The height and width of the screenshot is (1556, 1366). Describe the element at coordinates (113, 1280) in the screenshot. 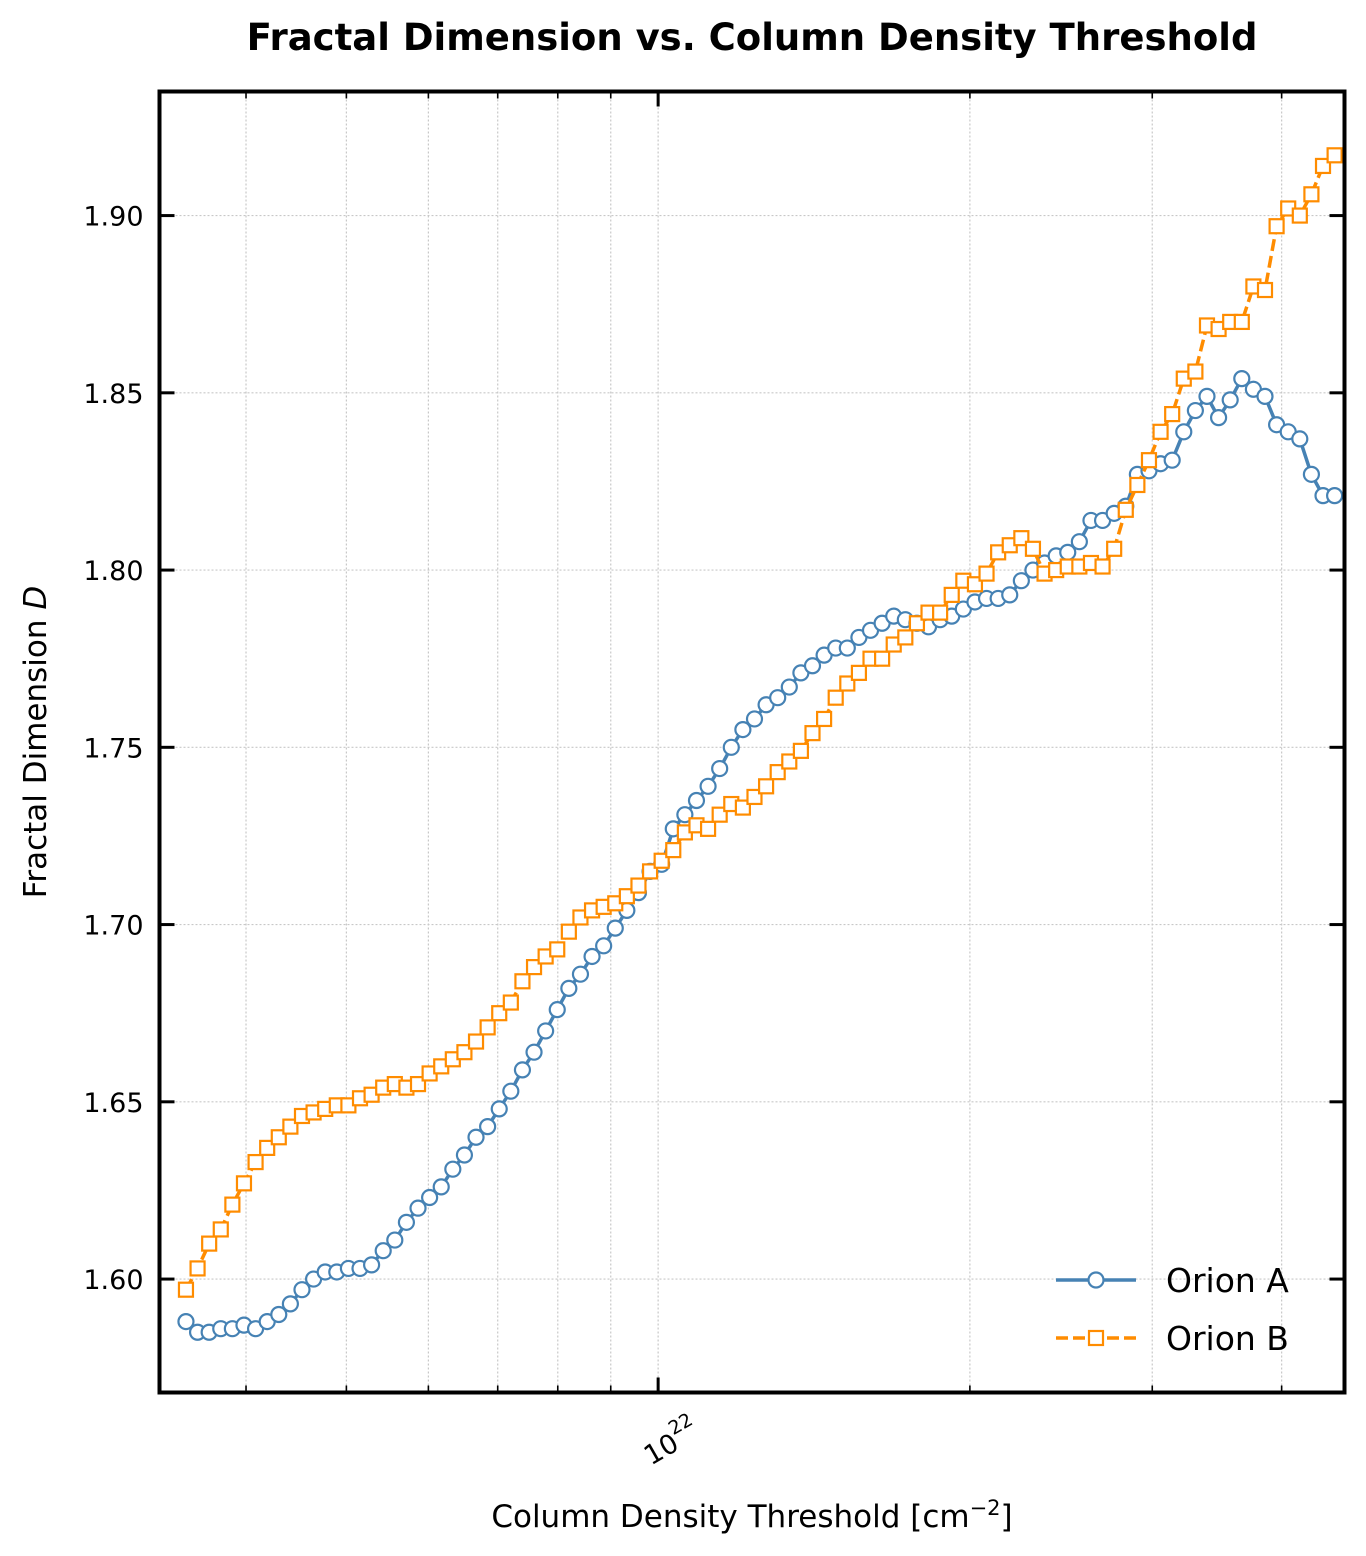

I see `y-tick-label: 1.60` at that location.